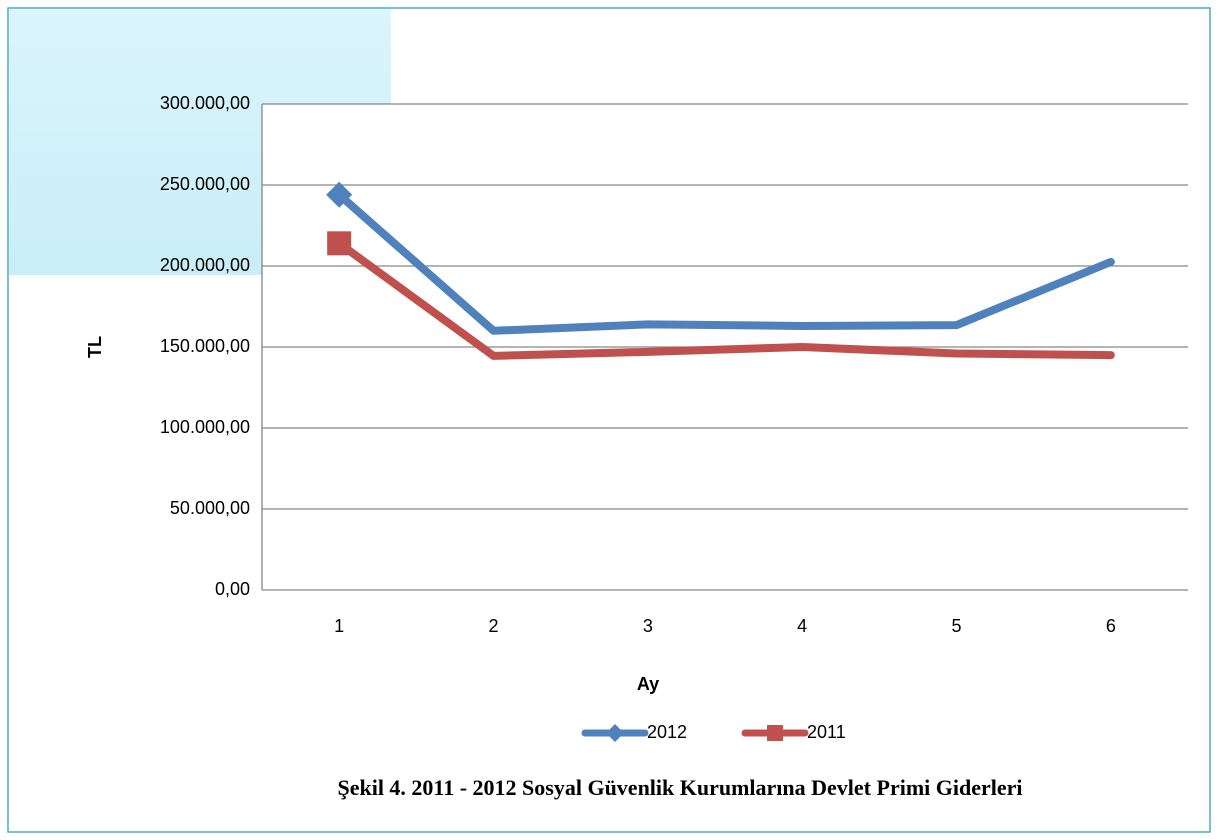 This screenshot has width=1218, height=840. I want to click on y-tick-label: 50.000,00, so click(210, 508).